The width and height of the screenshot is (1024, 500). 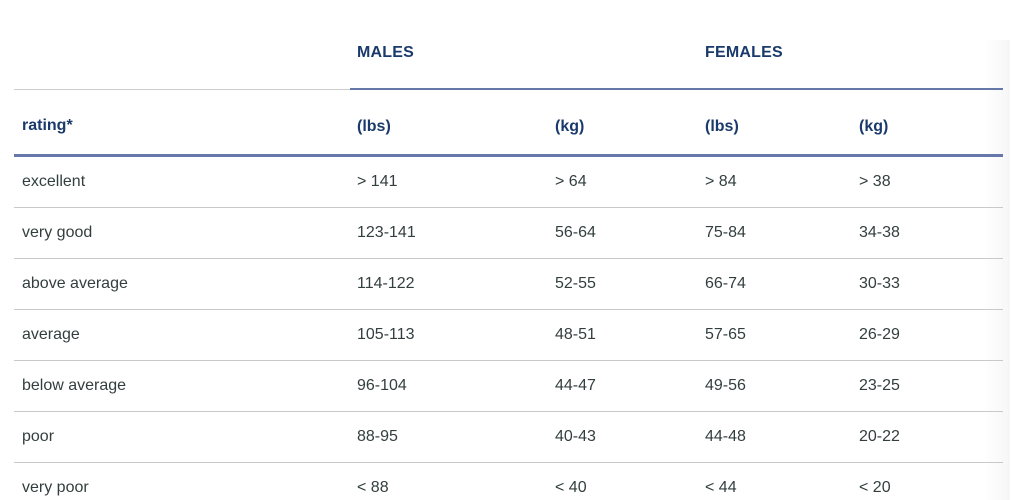 I want to click on value-females-kg: 20-22, so click(x=928, y=437).